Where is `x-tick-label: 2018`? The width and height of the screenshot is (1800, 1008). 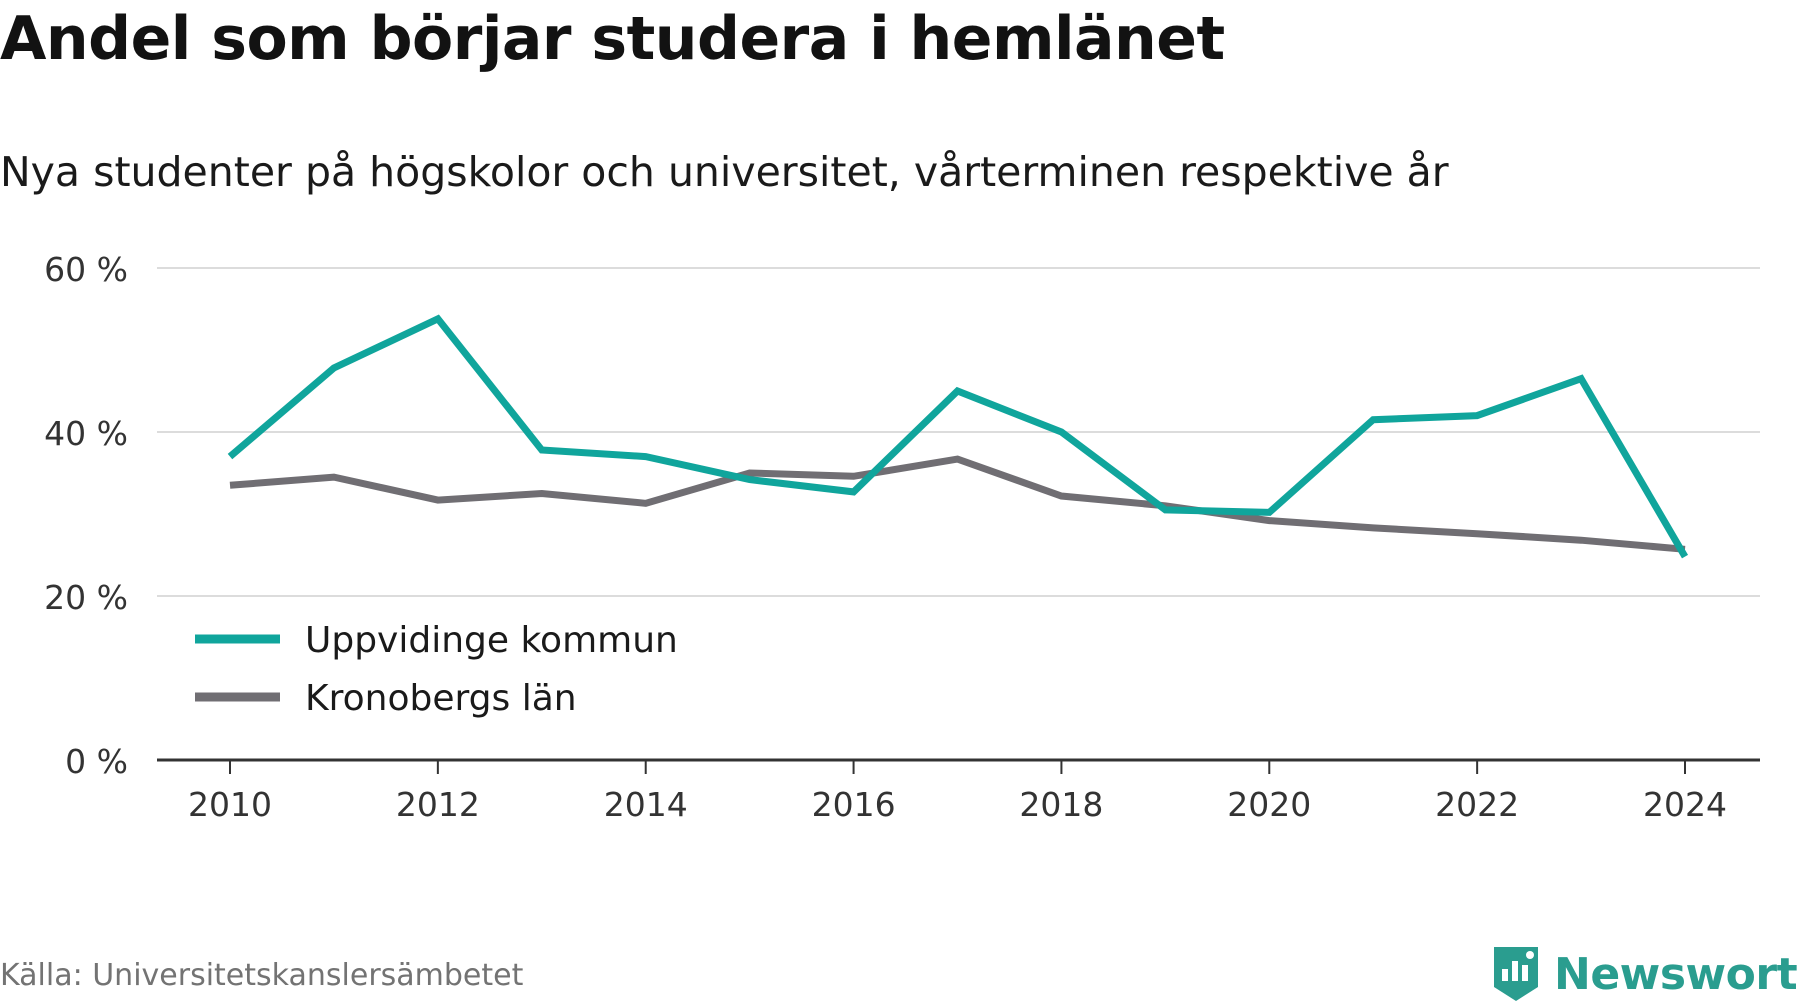 x-tick-label: 2018 is located at coordinates (1061, 804).